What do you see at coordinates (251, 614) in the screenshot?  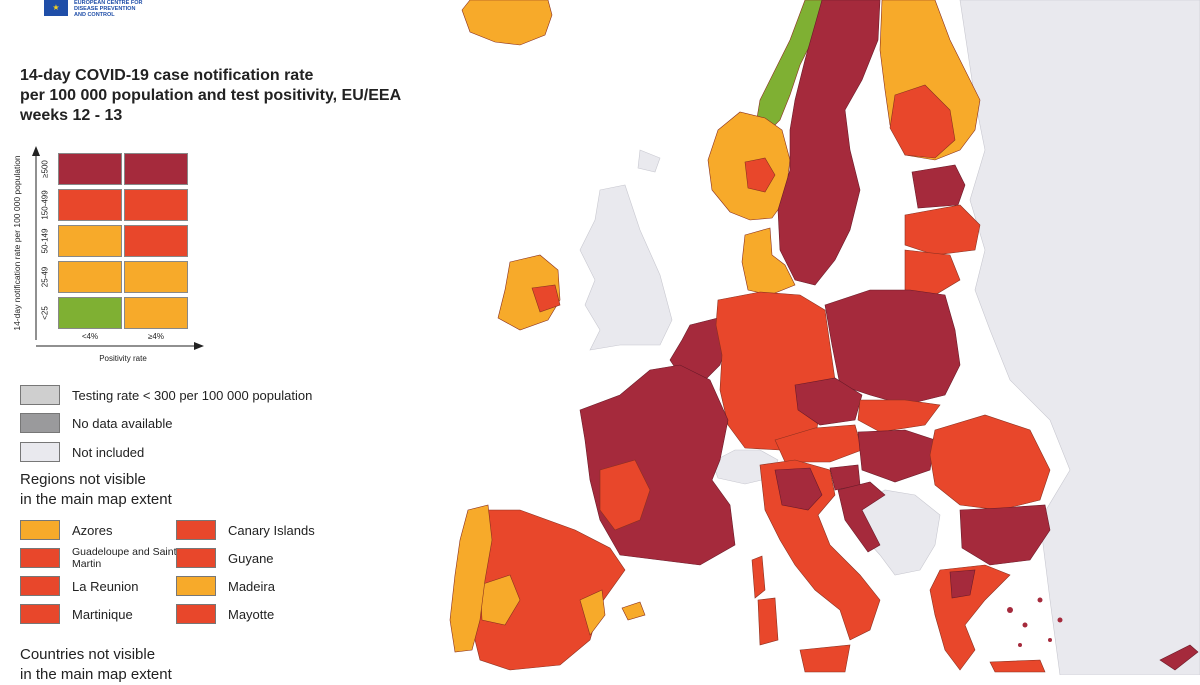 I see `region-legend-label: Mayotte` at bounding box center [251, 614].